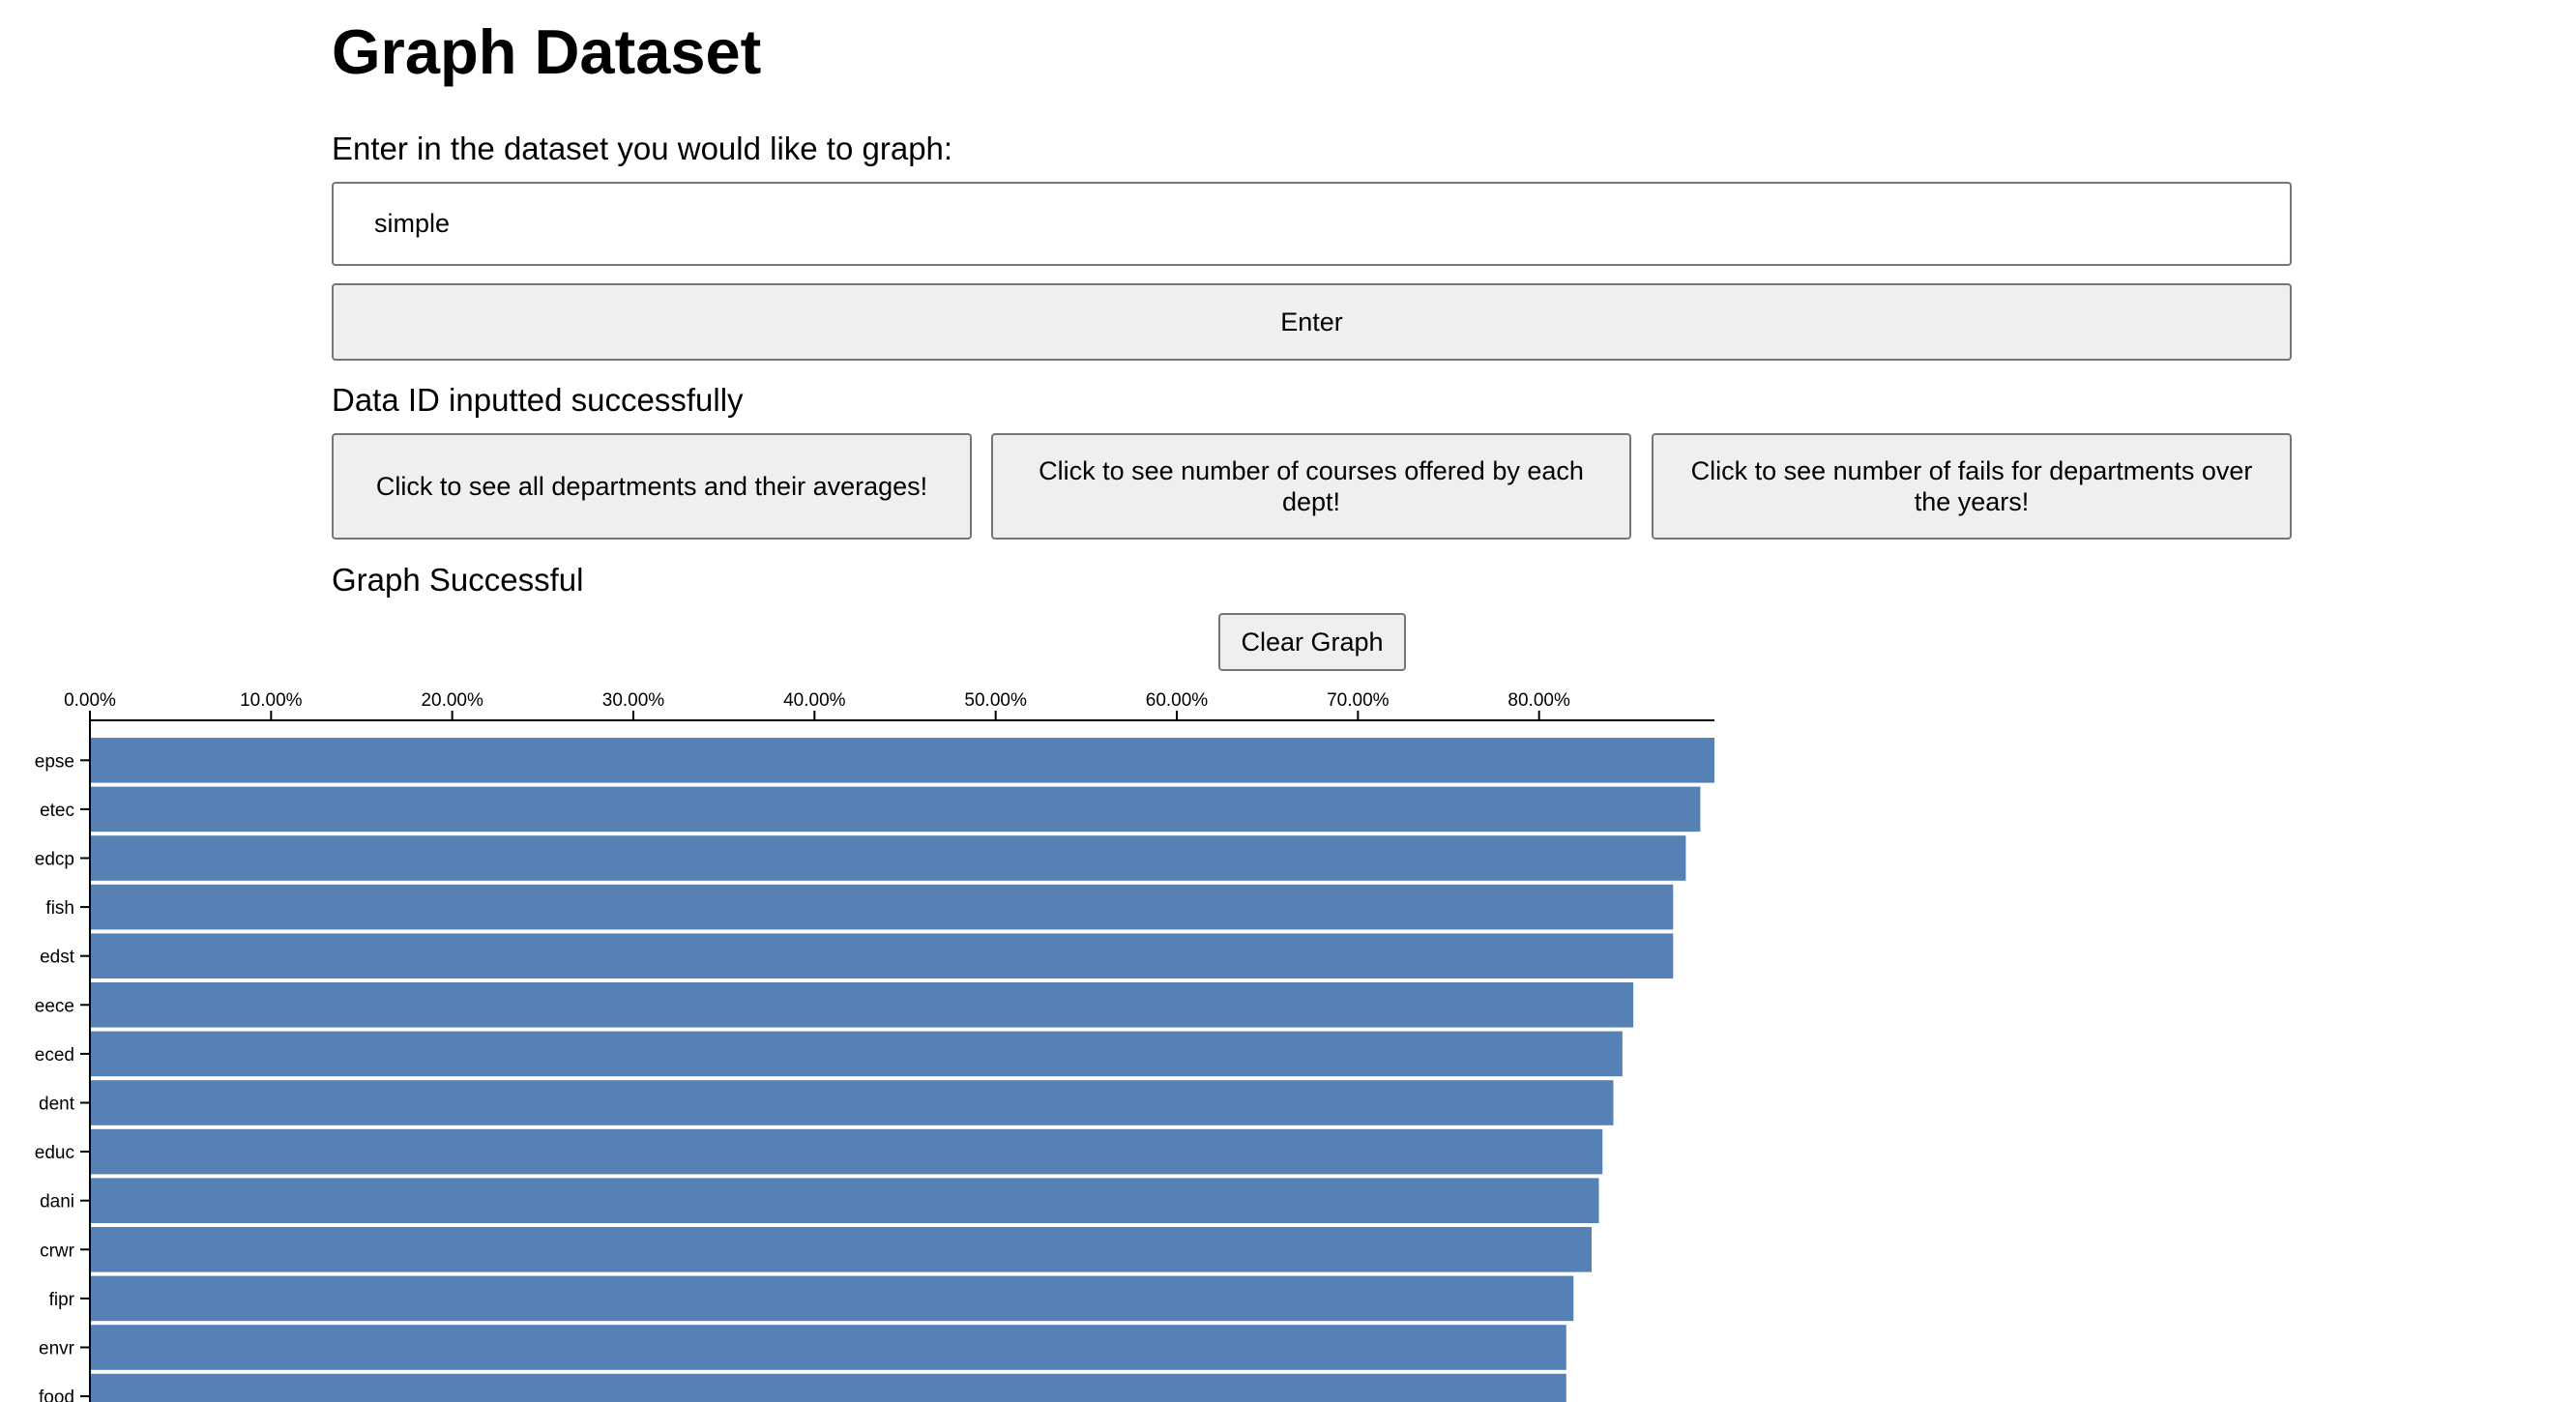  I want to click on bar-envr, so click(828, 1347).